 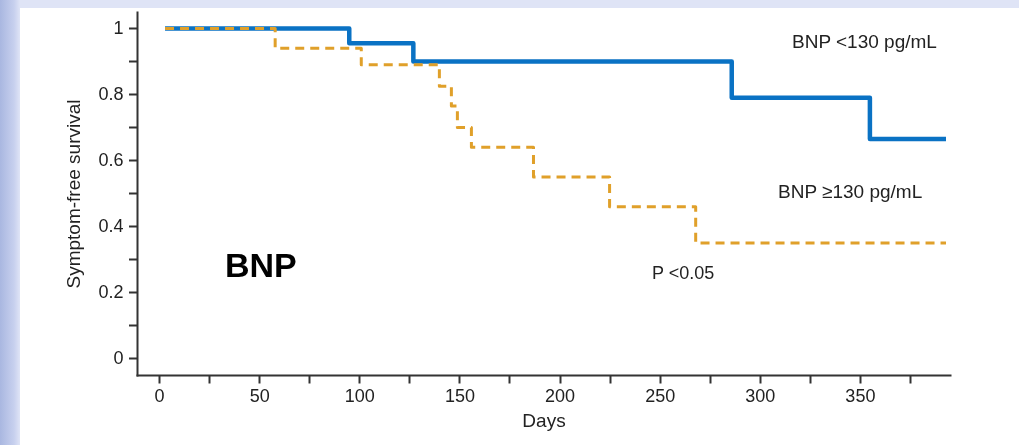 What do you see at coordinates (111, 226) in the screenshot?
I see `y-tick-label: 0.4` at bounding box center [111, 226].